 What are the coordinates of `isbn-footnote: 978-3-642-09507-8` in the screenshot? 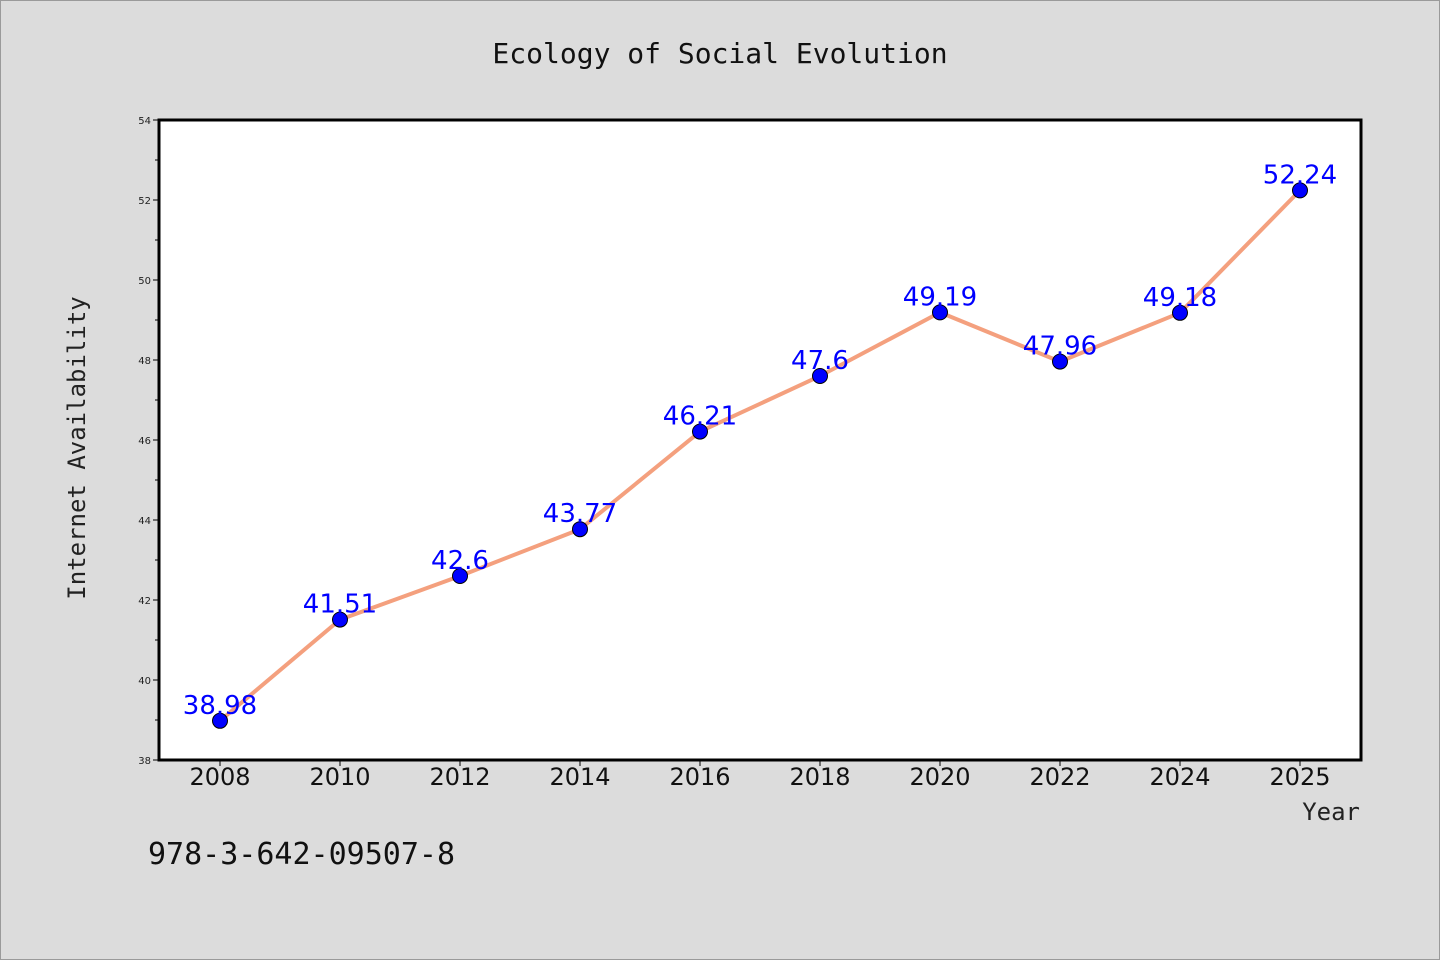 It's located at (301, 854).